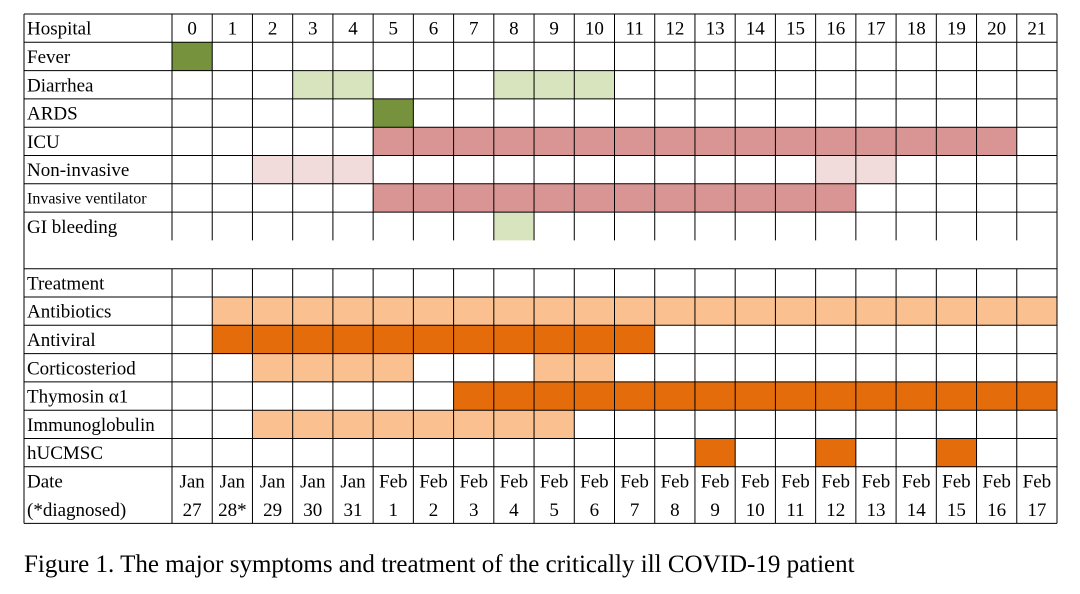  What do you see at coordinates (876, 481) in the screenshot?
I see `date-month-17: Feb` at bounding box center [876, 481].